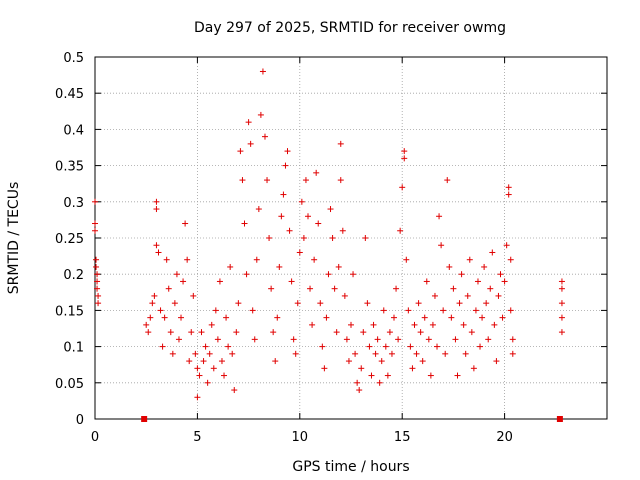  Describe the element at coordinates (69, 384) in the screenshot. I see `y-tick-label: 0.05` at that location.